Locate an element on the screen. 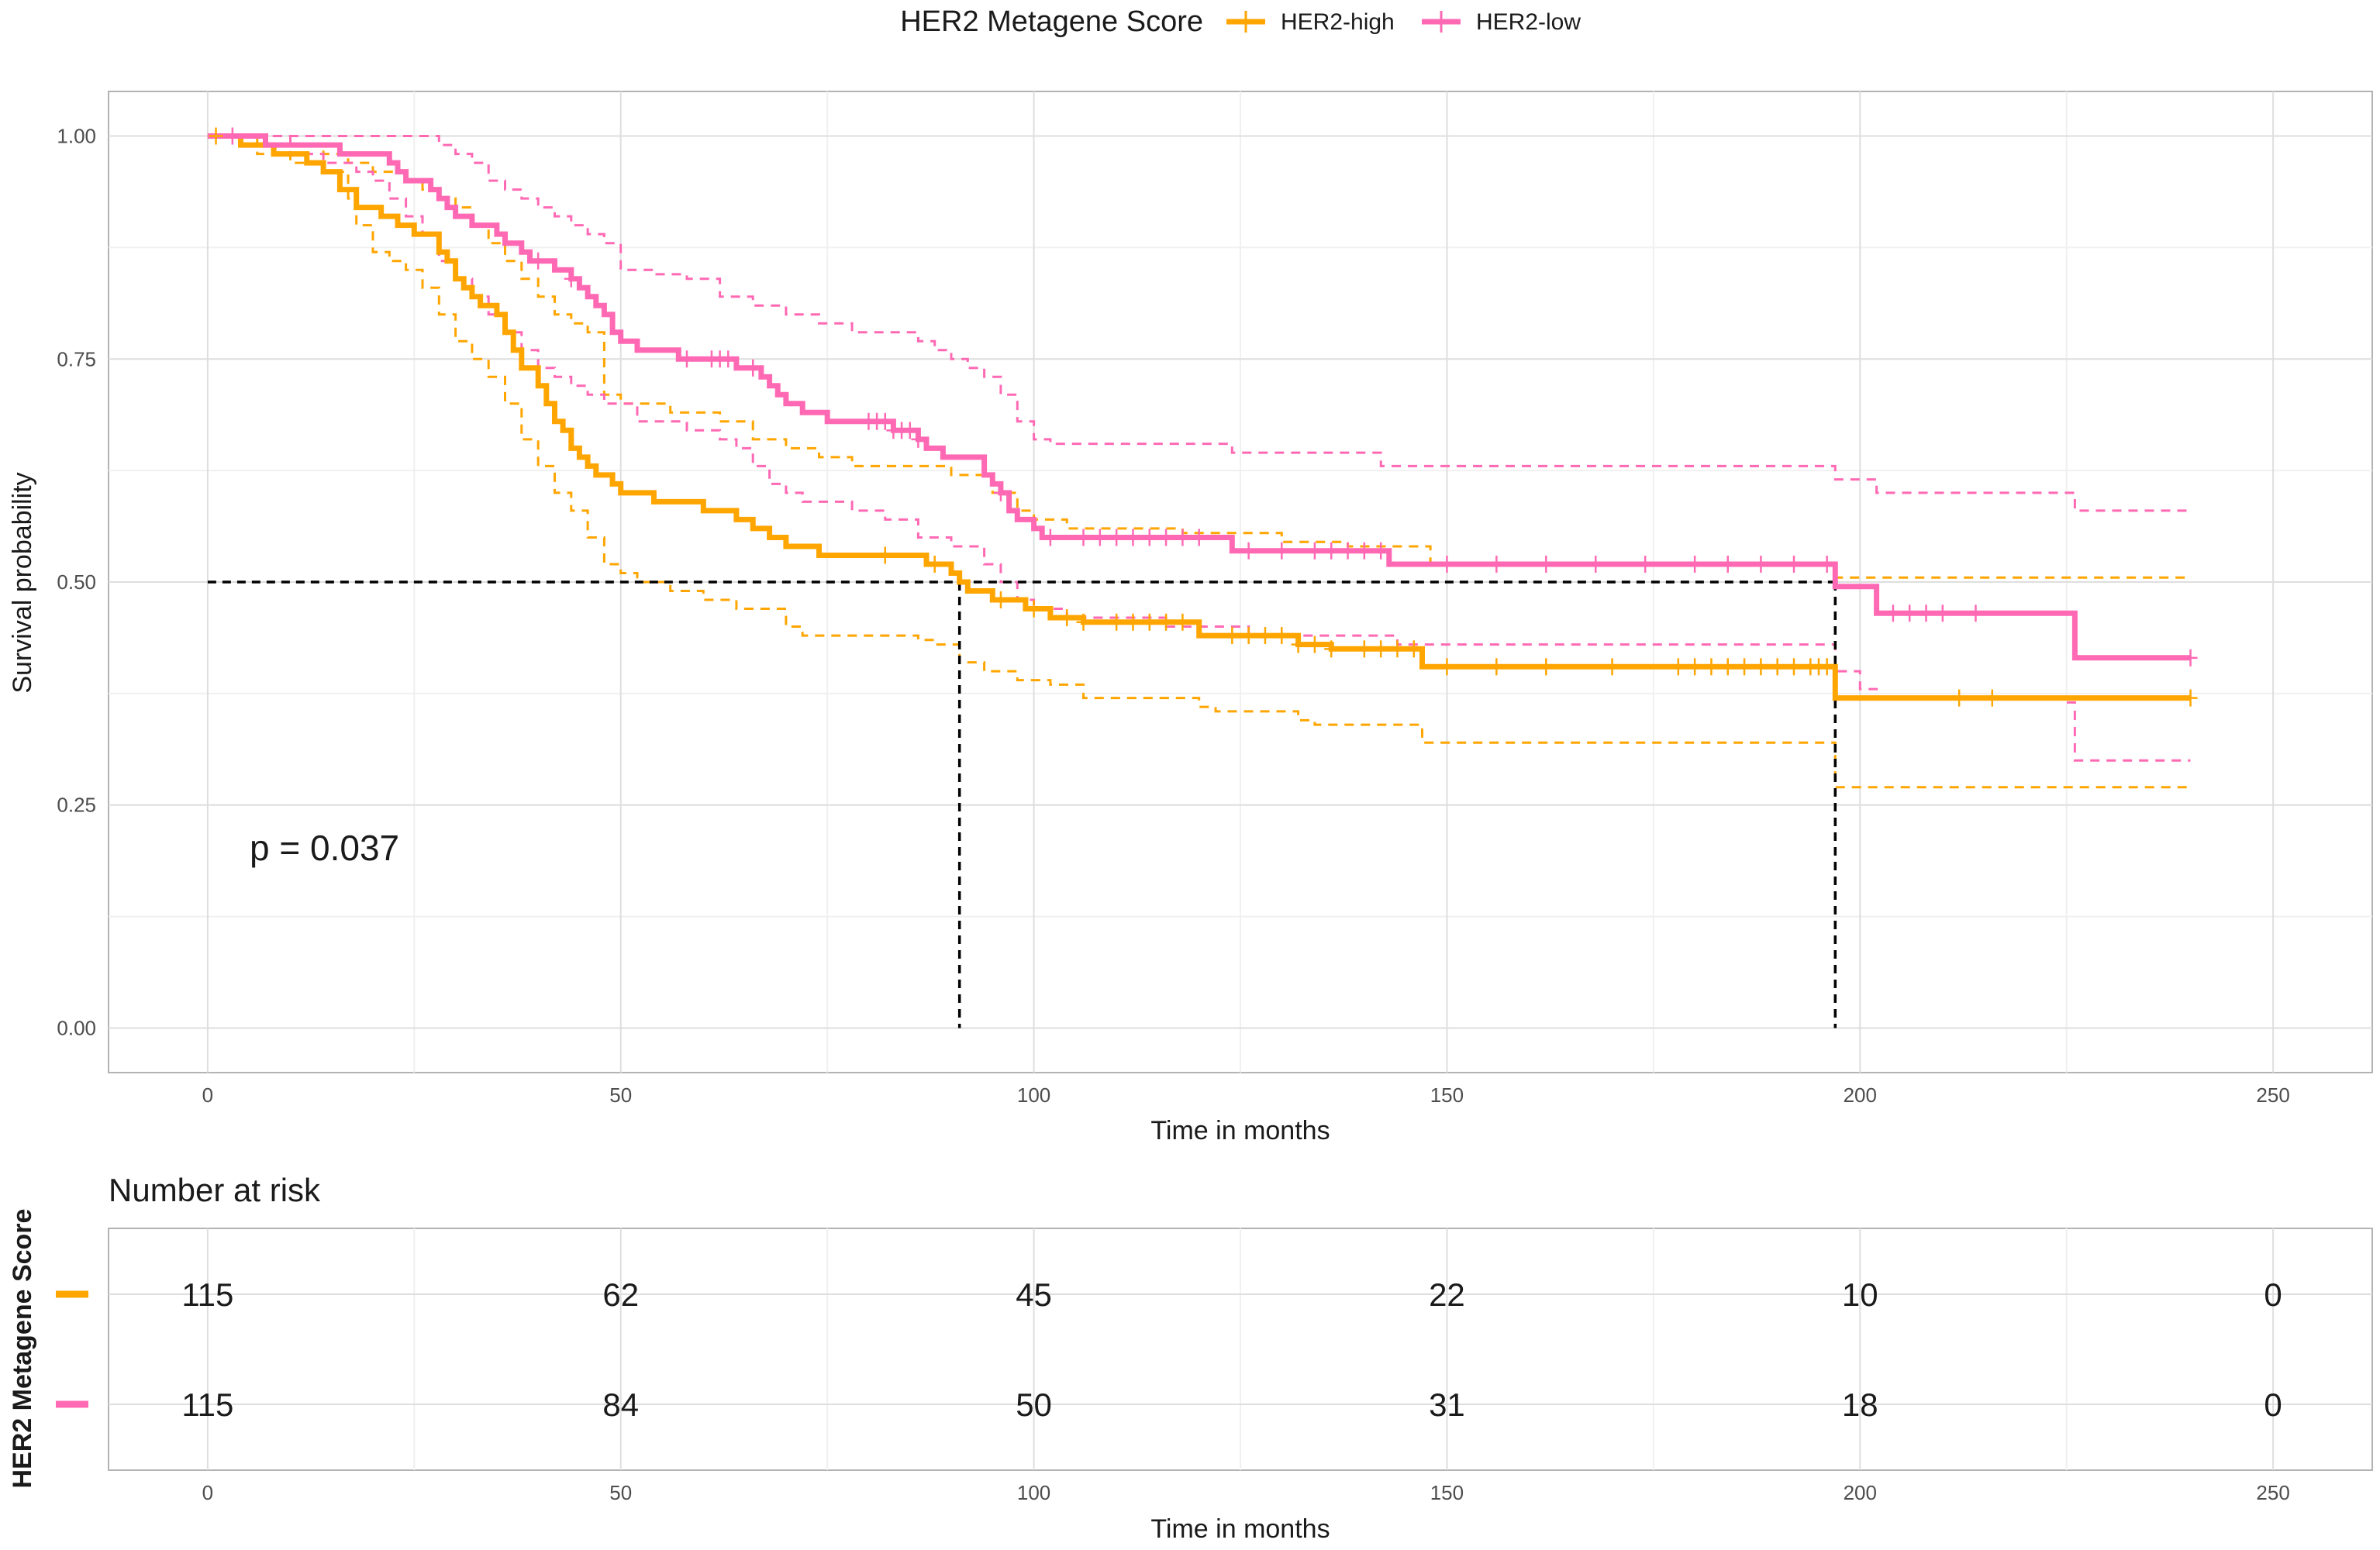 Image resolution: width=2380 pixels, height=1550 pixels. legend-label-her2-low: HER2-low is located at coordinates (1529, 22).